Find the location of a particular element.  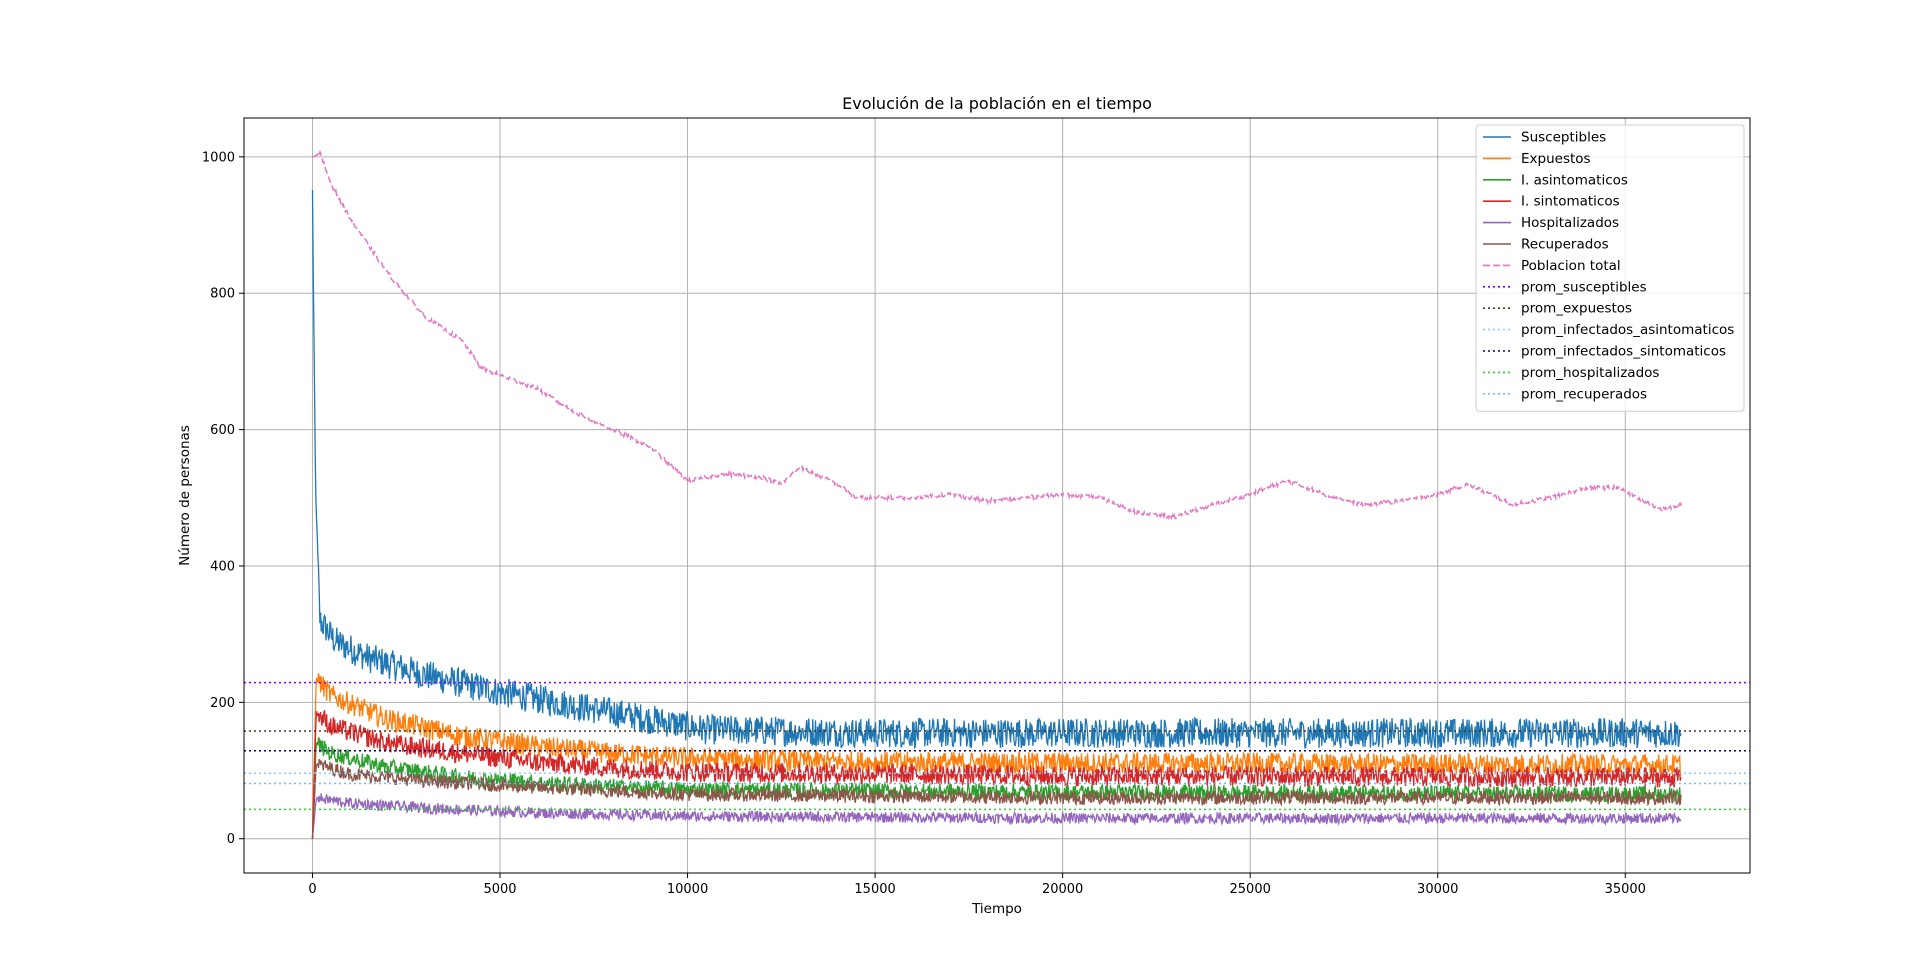

x-tick-label: 35000 is located at coordinates (1625, 889).